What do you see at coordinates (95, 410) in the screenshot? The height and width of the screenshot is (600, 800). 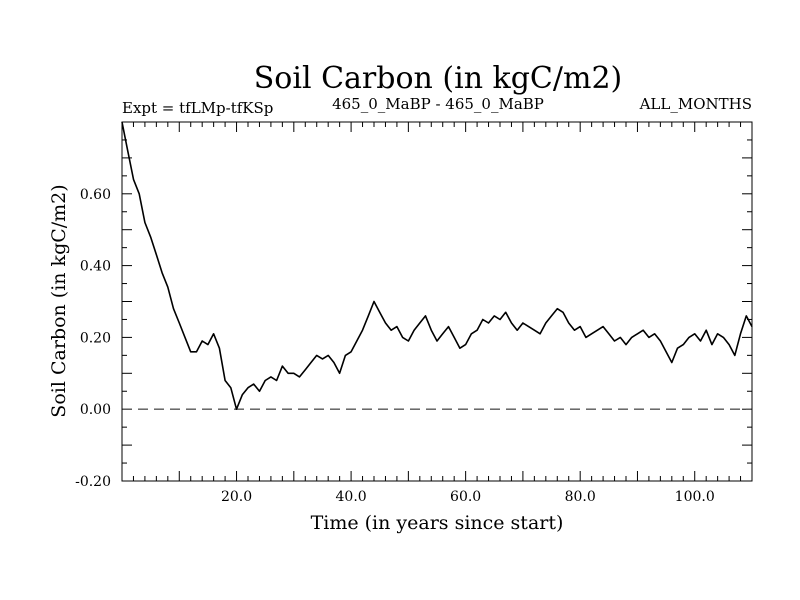 I see `y-tick-label: 0.00` at bounding box center [95, 410].